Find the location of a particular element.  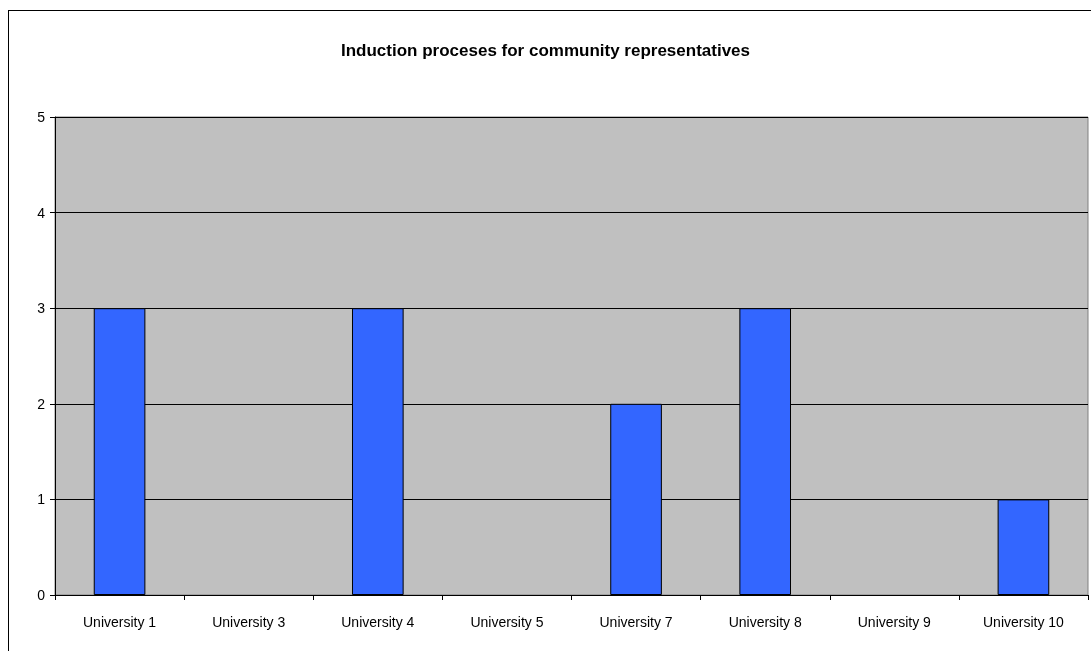

chart-title: Induction proceses for community representatives is located at coordinates (545, 50).